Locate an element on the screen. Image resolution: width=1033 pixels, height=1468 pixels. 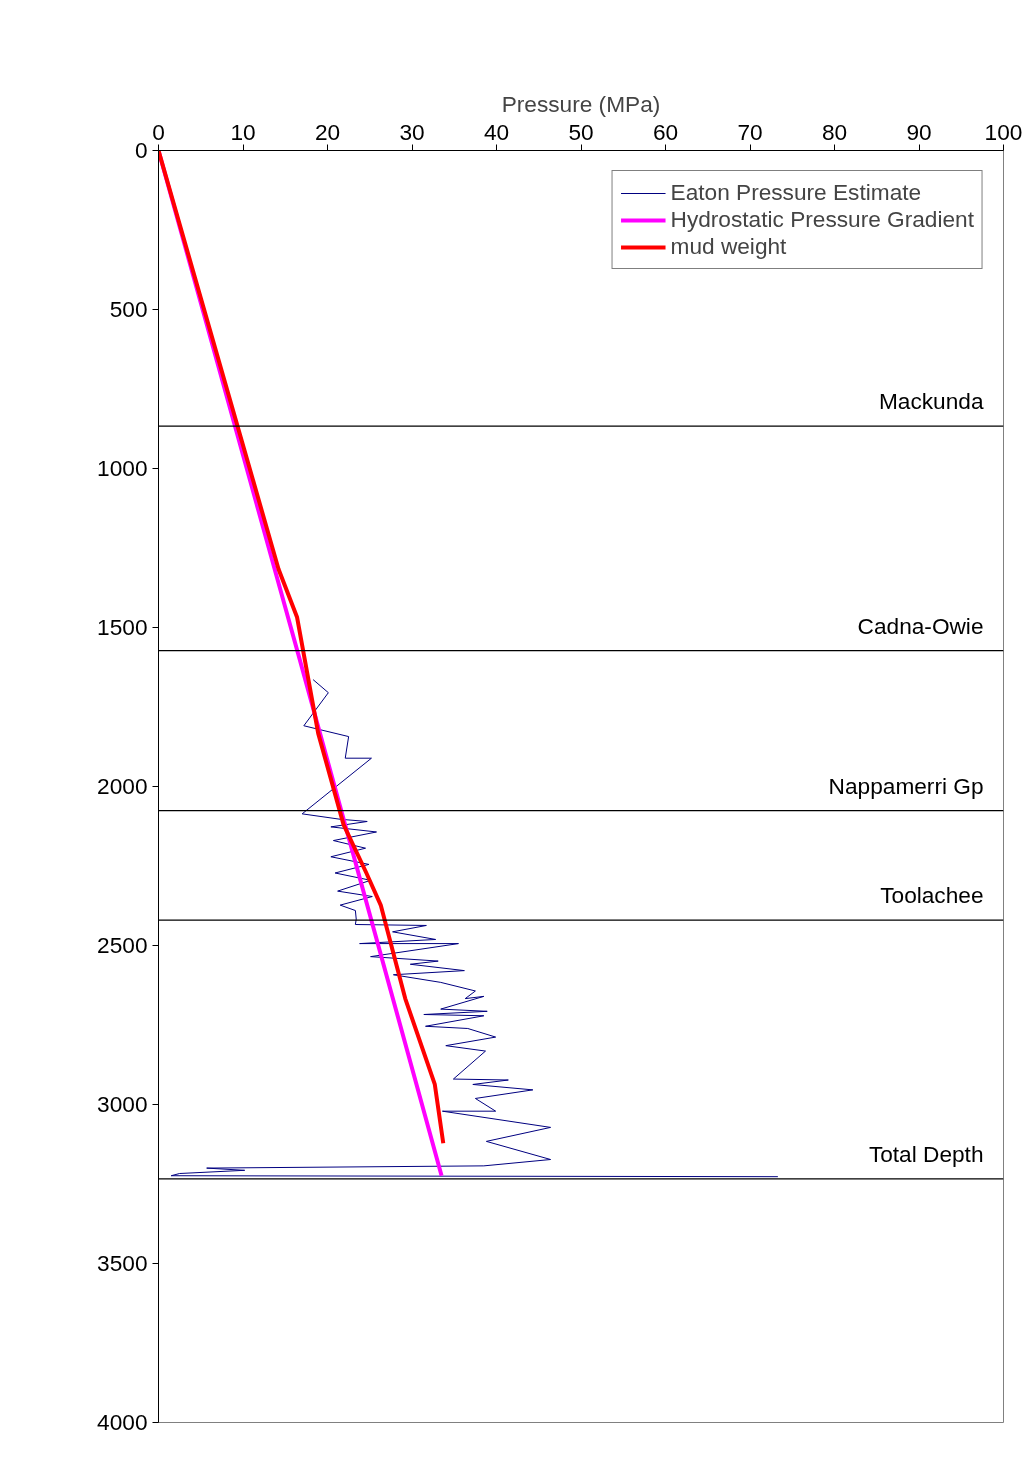
x-tick-label: 40 is located at coordinates (496, 131).